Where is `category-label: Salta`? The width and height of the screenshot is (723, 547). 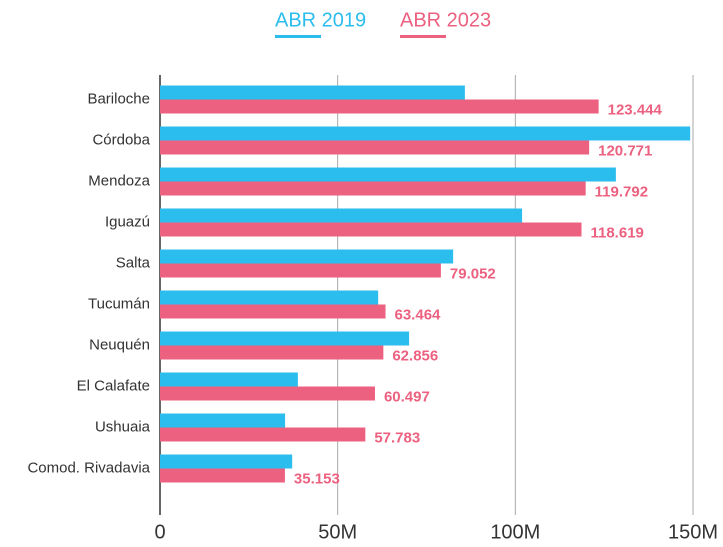 category-label: Salta is located at coordinates (133, 262).